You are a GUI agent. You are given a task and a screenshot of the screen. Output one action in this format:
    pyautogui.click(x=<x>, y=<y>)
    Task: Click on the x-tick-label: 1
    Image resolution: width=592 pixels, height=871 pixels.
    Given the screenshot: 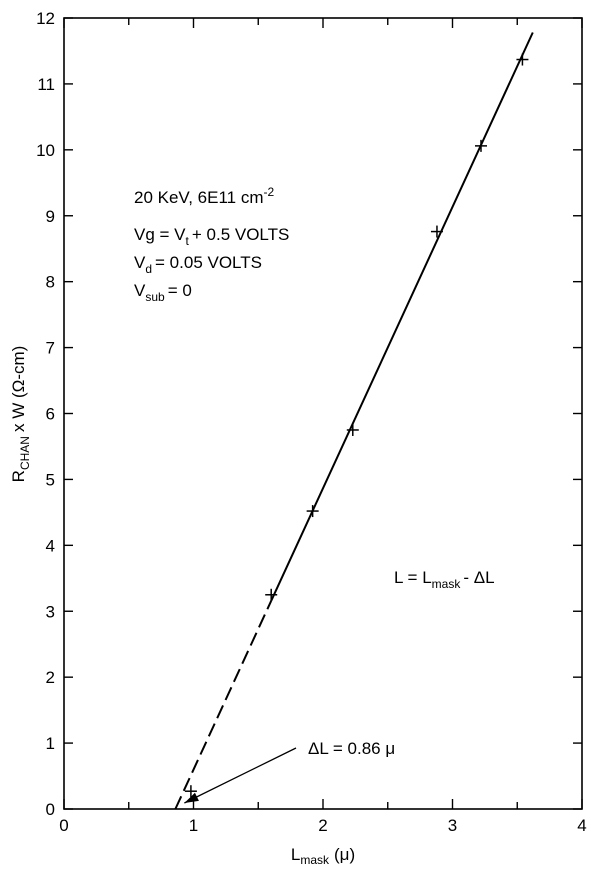 What is the action you would take?
    pyautogui.click(x=193, y=825)
    